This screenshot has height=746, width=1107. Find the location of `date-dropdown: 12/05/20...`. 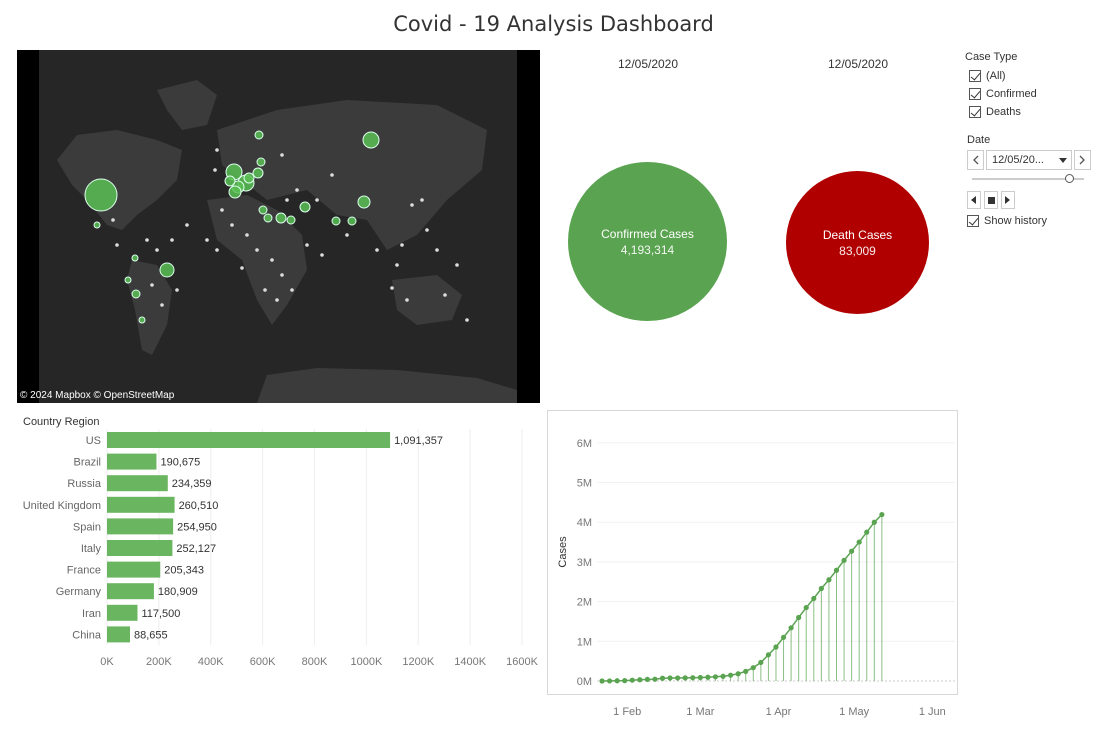

date-dropdown: 12/05/20... is located at coordinates (1029, 160).